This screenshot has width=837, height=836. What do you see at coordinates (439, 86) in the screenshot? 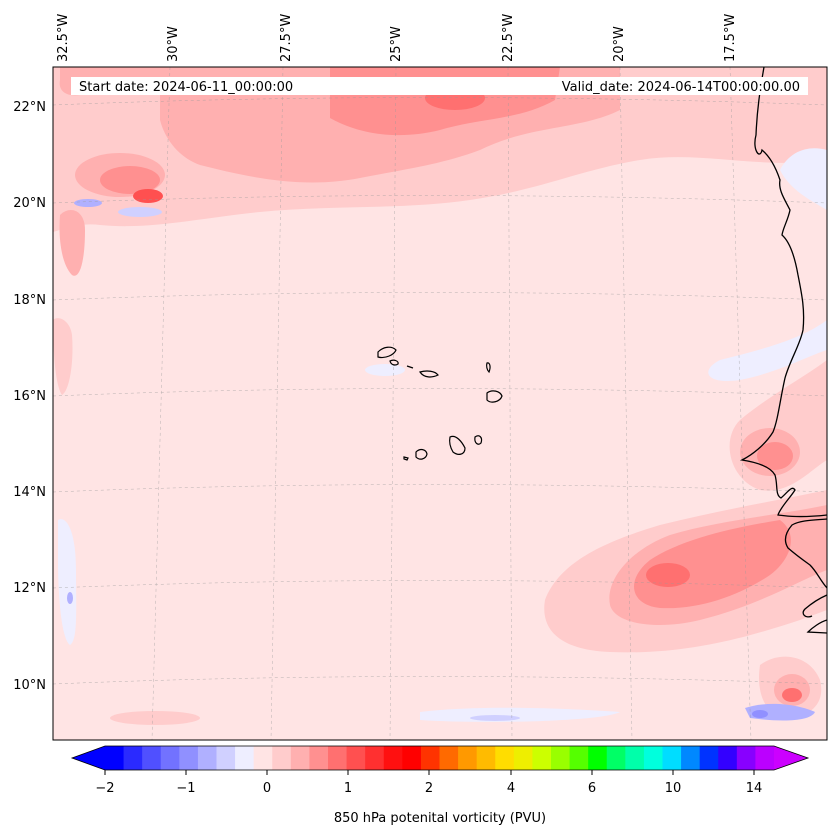
I see `header-box` at bounding box center [439, 86].